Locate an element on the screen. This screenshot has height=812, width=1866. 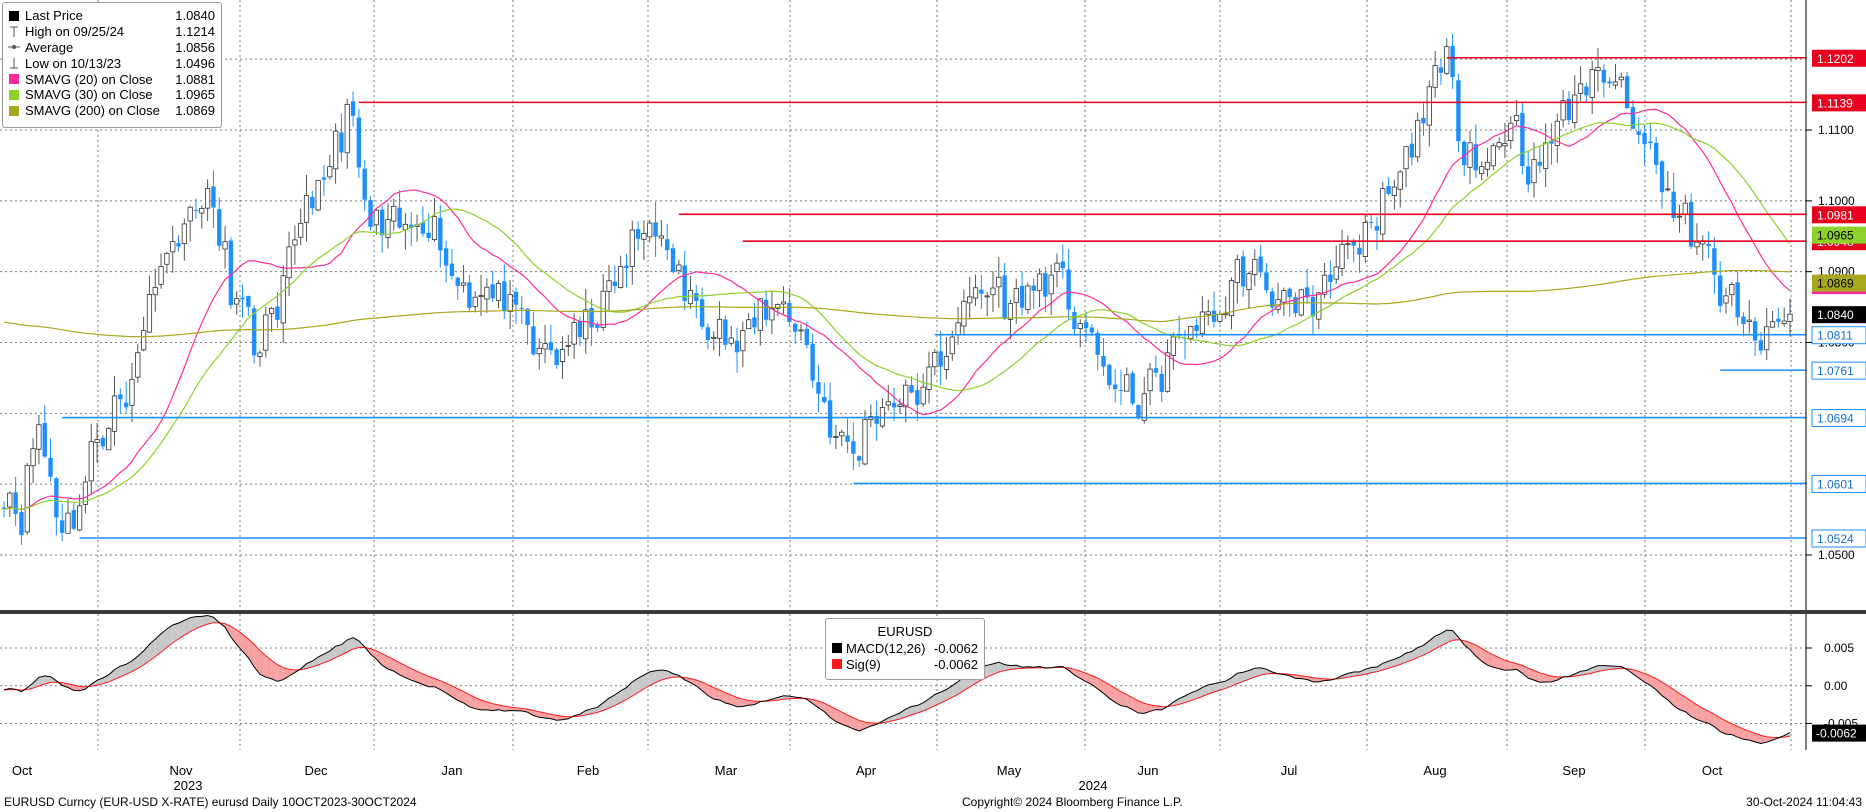
price-tag-label: 1.0524 is located at coordinates (1835, 539).